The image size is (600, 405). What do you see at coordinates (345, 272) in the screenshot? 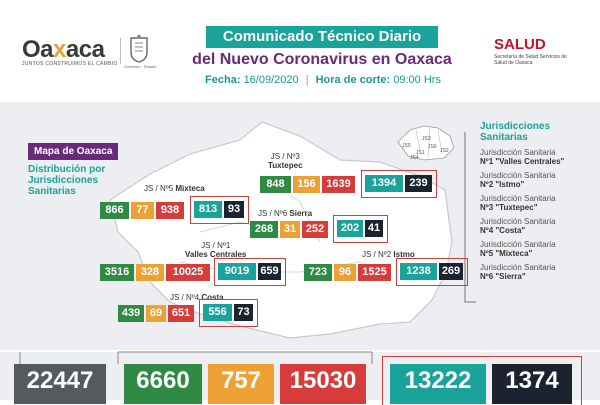
I see `js2-box-2: 96` at bounding box center [345, 272].